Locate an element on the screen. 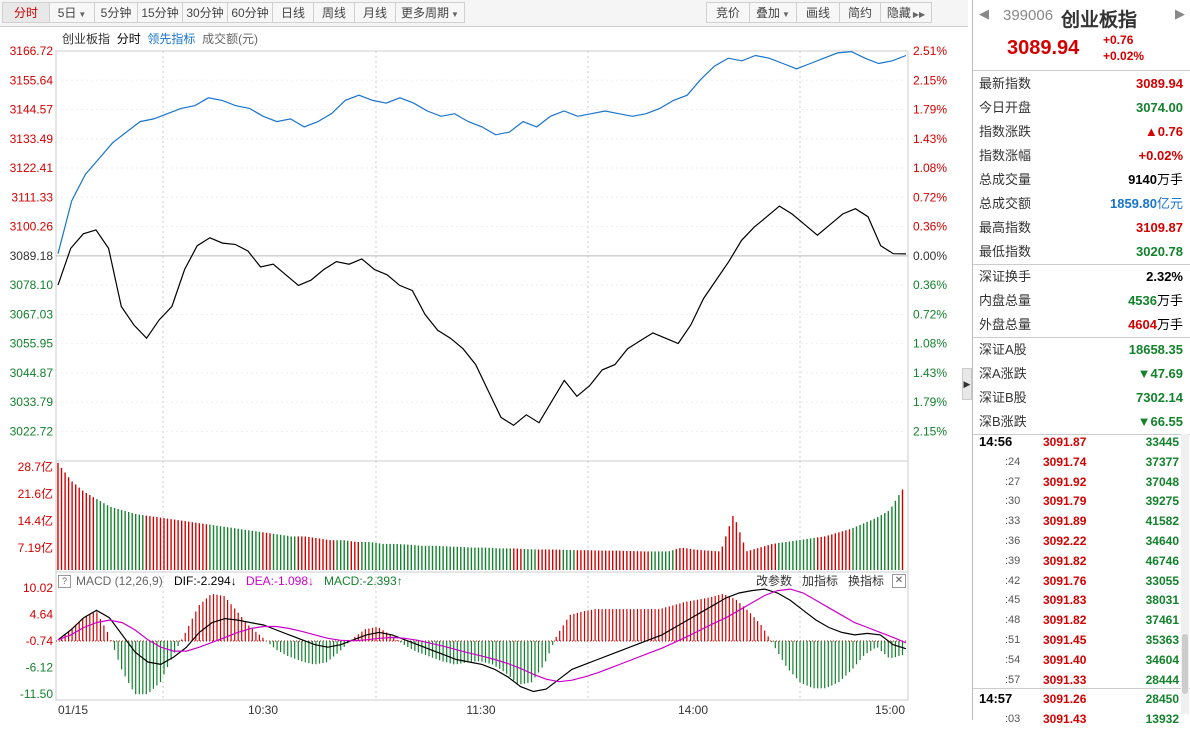  tick-row: :51 3091.45 35363 is located at coordinates (1082, 640).